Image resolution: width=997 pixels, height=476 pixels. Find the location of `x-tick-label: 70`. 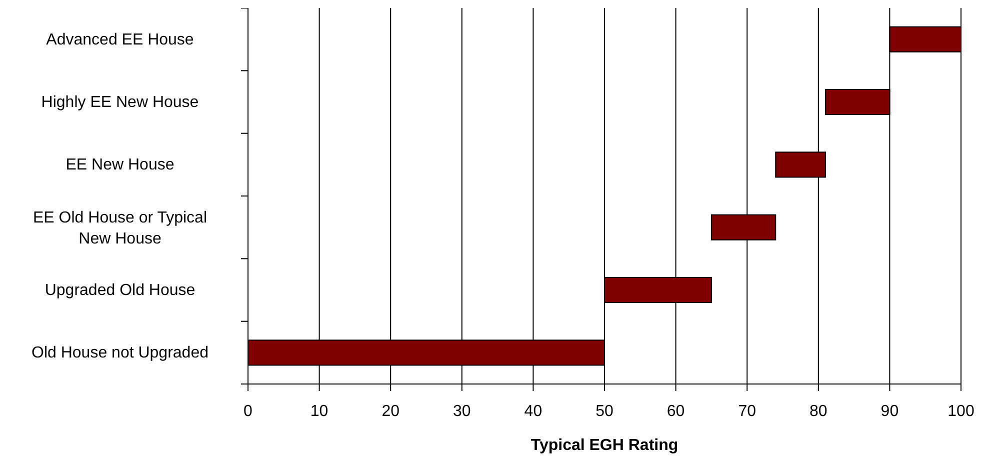

x-tick-label: 70 is located at coordinates (747, 411).